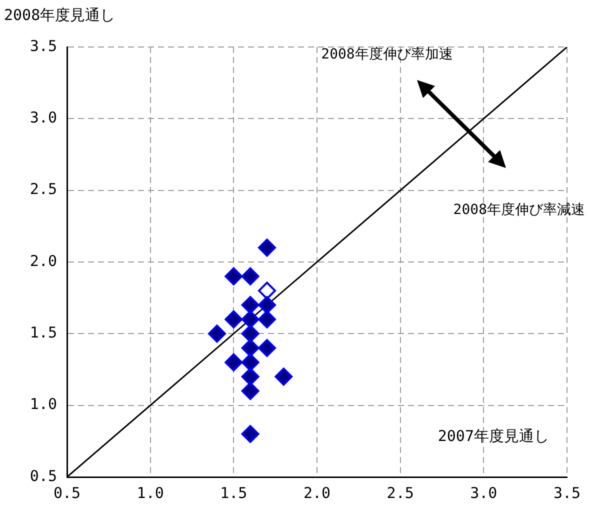 This screenshot has width=590, height=516. Describe the element at coordinates (43, 45) in the screenshot. I see `y-tick-label: 3.5` at that location.